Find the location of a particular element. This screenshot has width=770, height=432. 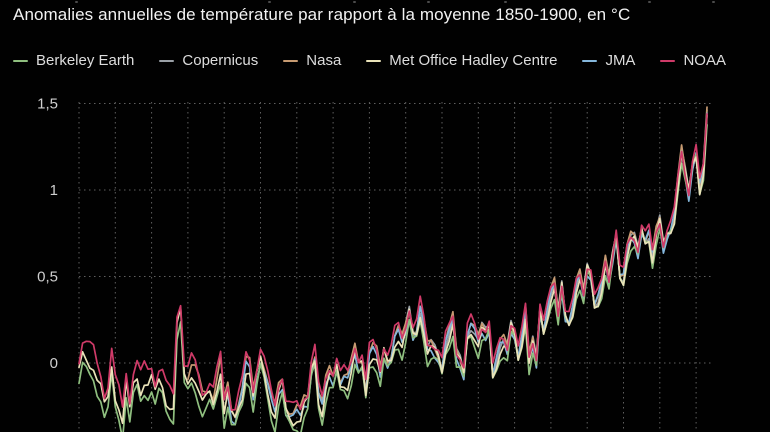

legend-label-copernicus: Copernicus is located at coordinates (220, 60).